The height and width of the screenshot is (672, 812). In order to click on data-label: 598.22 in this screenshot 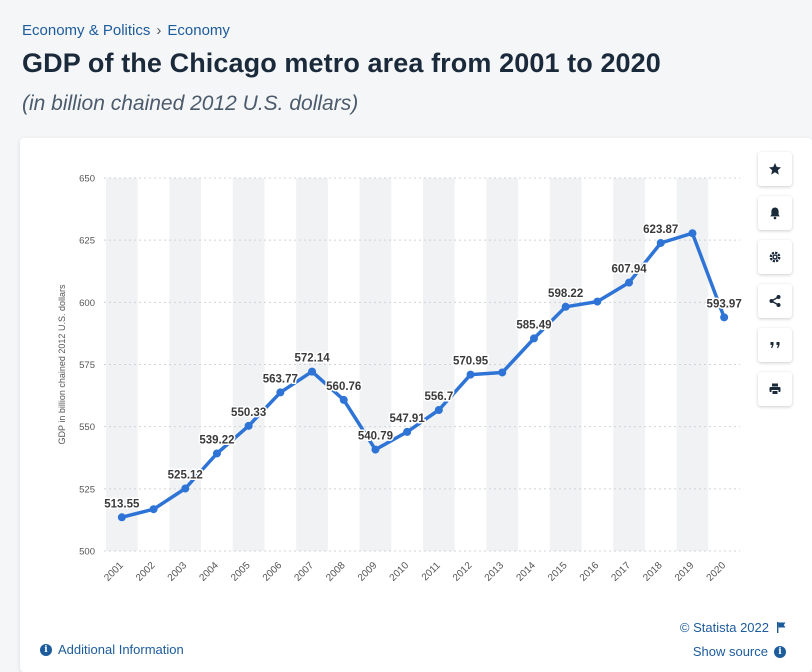, I will do `click(565, 294)`.